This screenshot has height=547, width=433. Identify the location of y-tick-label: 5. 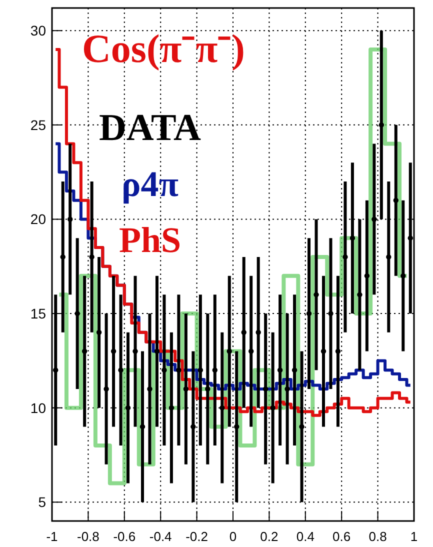
(42, 502).